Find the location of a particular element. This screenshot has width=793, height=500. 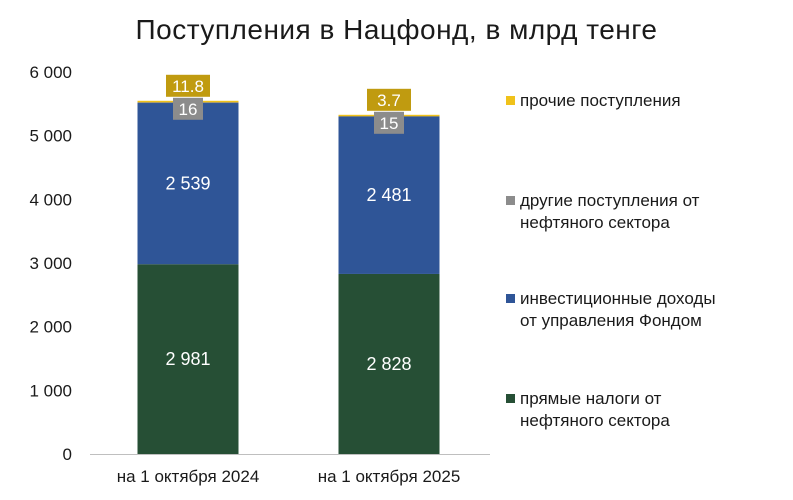

data-label: 2 539 is located at coordinates (187, 183).